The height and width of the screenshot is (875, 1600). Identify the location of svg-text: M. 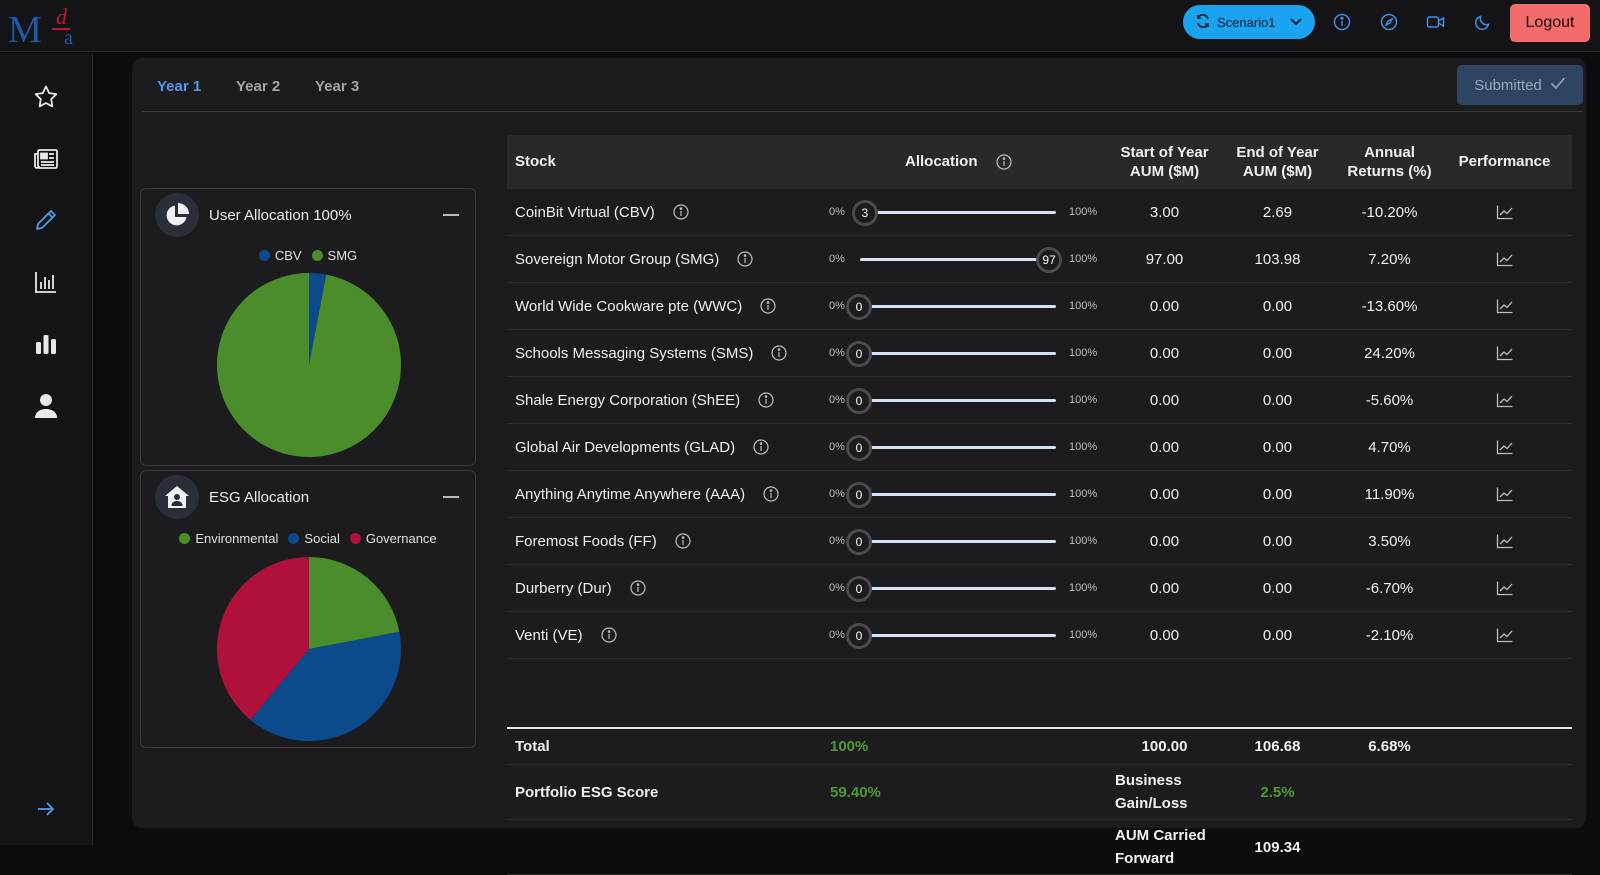
(25, 28).